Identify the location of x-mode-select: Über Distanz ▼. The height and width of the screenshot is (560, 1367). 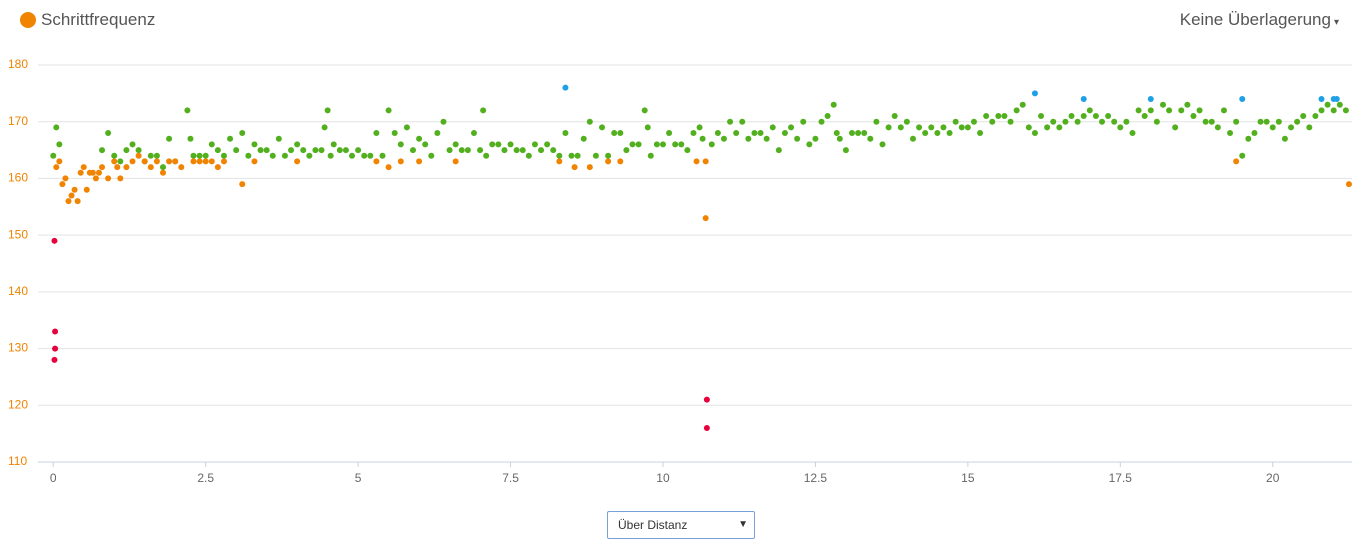
(681, 525).